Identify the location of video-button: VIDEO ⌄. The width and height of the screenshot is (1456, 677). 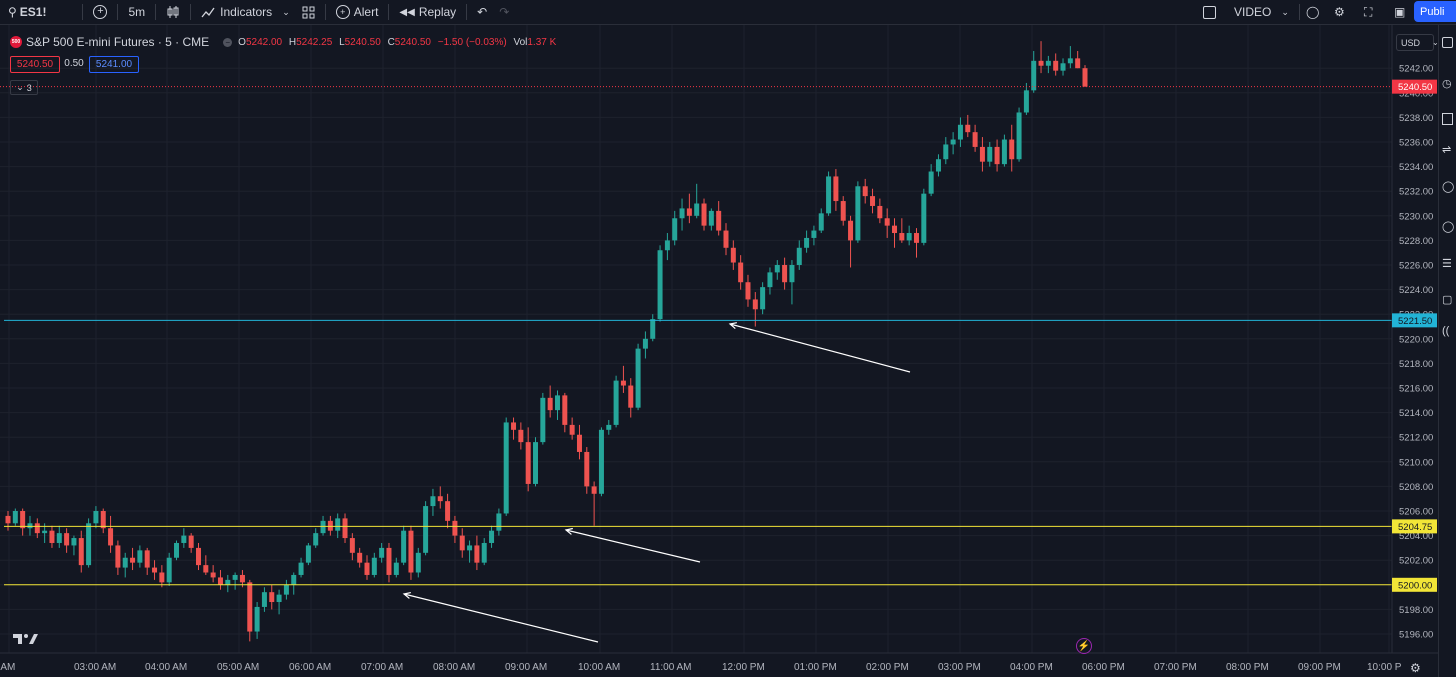
(1261, 12).